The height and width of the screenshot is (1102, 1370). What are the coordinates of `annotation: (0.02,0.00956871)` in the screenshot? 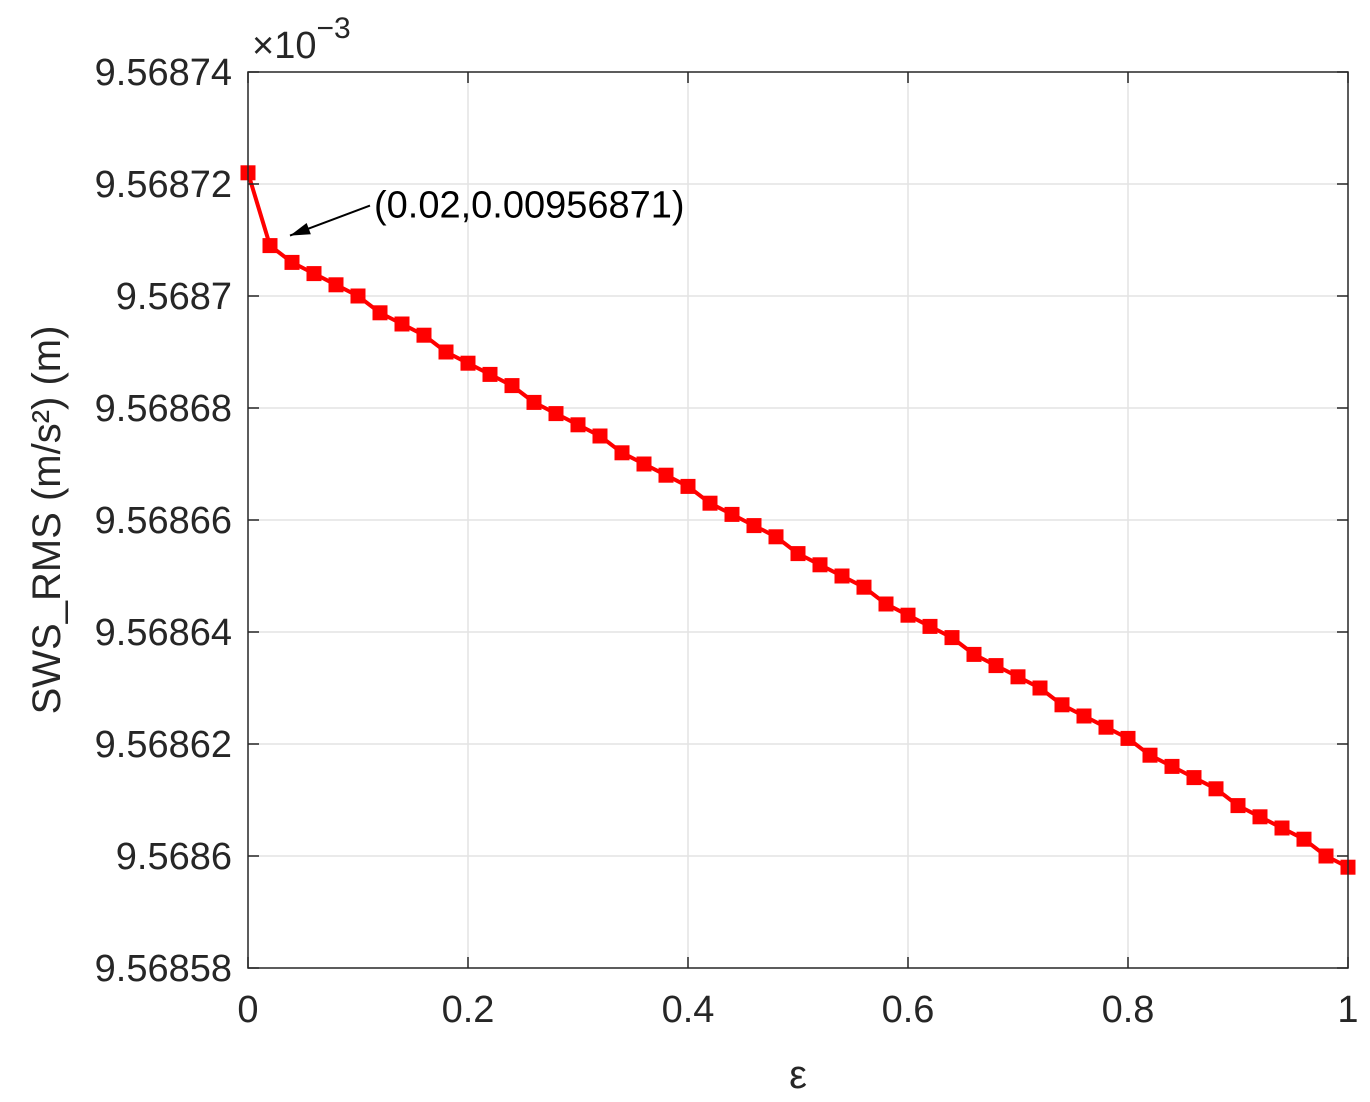 It's located at (487, 211).